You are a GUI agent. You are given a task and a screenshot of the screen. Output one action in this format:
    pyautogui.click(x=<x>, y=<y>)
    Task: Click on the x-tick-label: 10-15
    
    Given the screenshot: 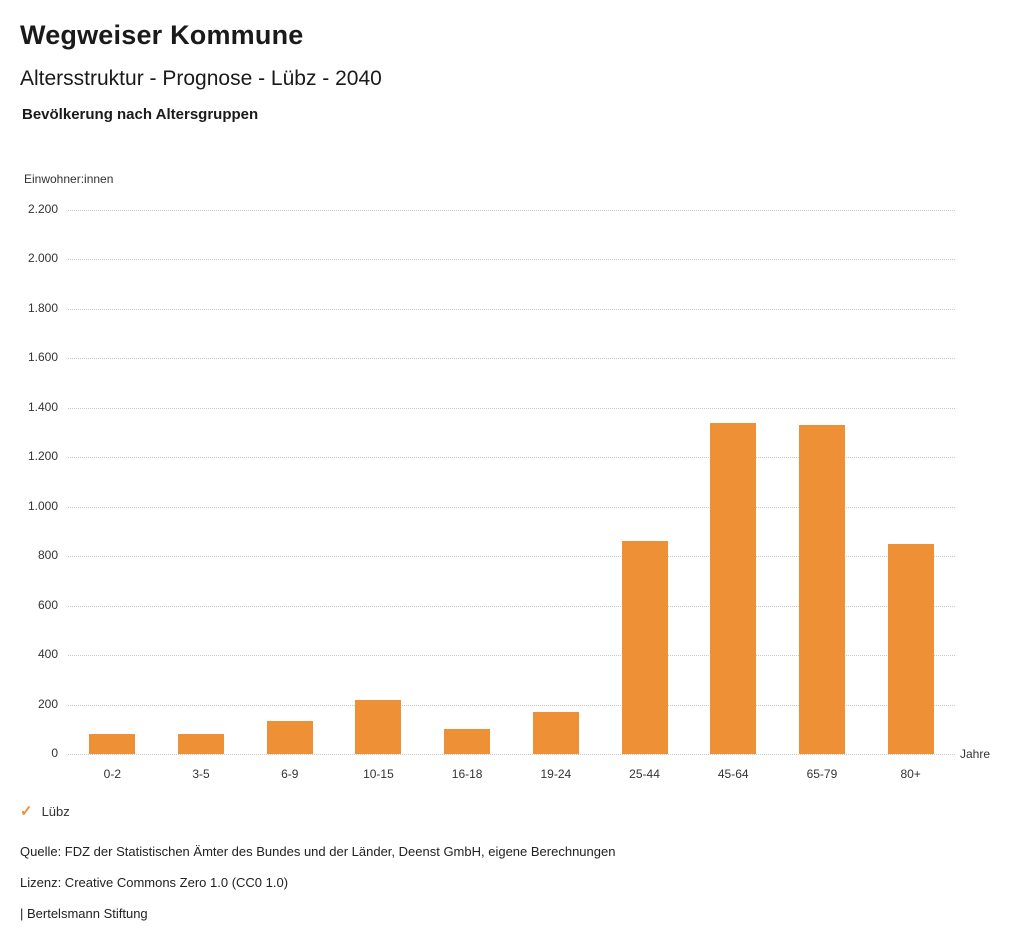 What is the action you would take?
    pyautogui.click(x=378, y=774)
    